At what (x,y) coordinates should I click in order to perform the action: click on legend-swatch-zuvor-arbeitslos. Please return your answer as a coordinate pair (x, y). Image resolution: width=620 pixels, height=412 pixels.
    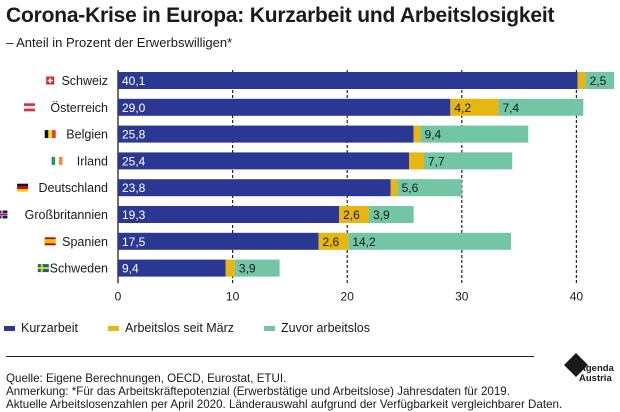
    Looking at the image, I should click on (270, 328).